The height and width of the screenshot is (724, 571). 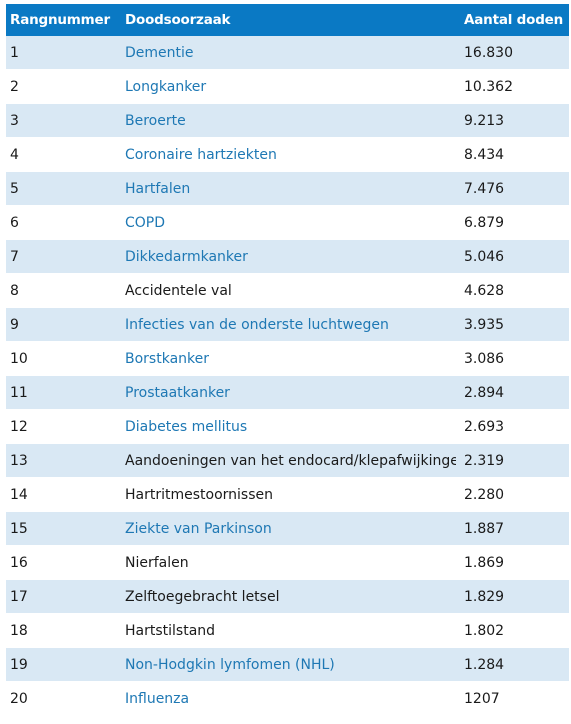 I want to click on cause-cell: Infecties van de onderste luchtwegen, so click(x=287, y=324).